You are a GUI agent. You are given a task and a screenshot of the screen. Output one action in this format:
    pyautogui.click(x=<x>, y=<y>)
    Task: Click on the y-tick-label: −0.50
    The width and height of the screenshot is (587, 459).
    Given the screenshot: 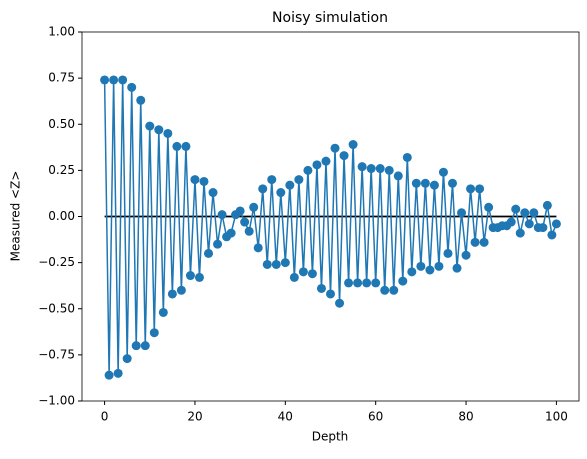 What is the action you would take?
    pyautogui.click(x=56, y=308)
    